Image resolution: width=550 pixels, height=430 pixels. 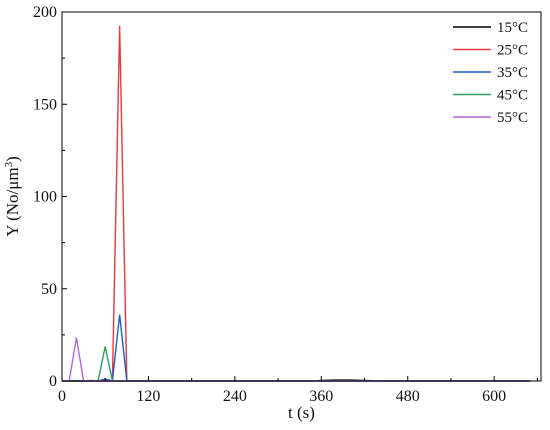 What do you see at coordinates (62, 396) in the screenshot?
I see `x-tick-label-0: 0` at bounding box center [62, 396].